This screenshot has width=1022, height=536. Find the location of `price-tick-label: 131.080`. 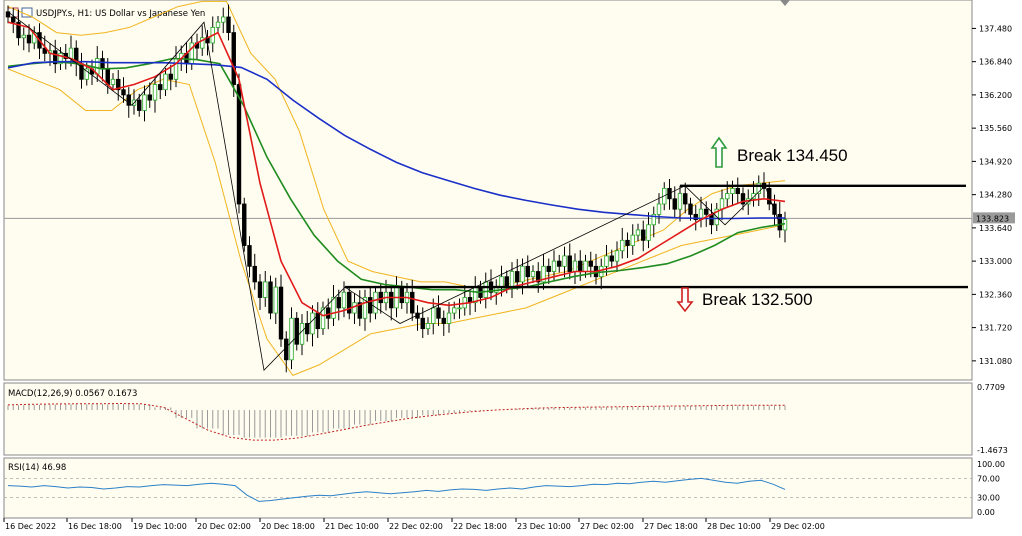

price-tick-label: 131.080 is located at coordinates (995, 361).